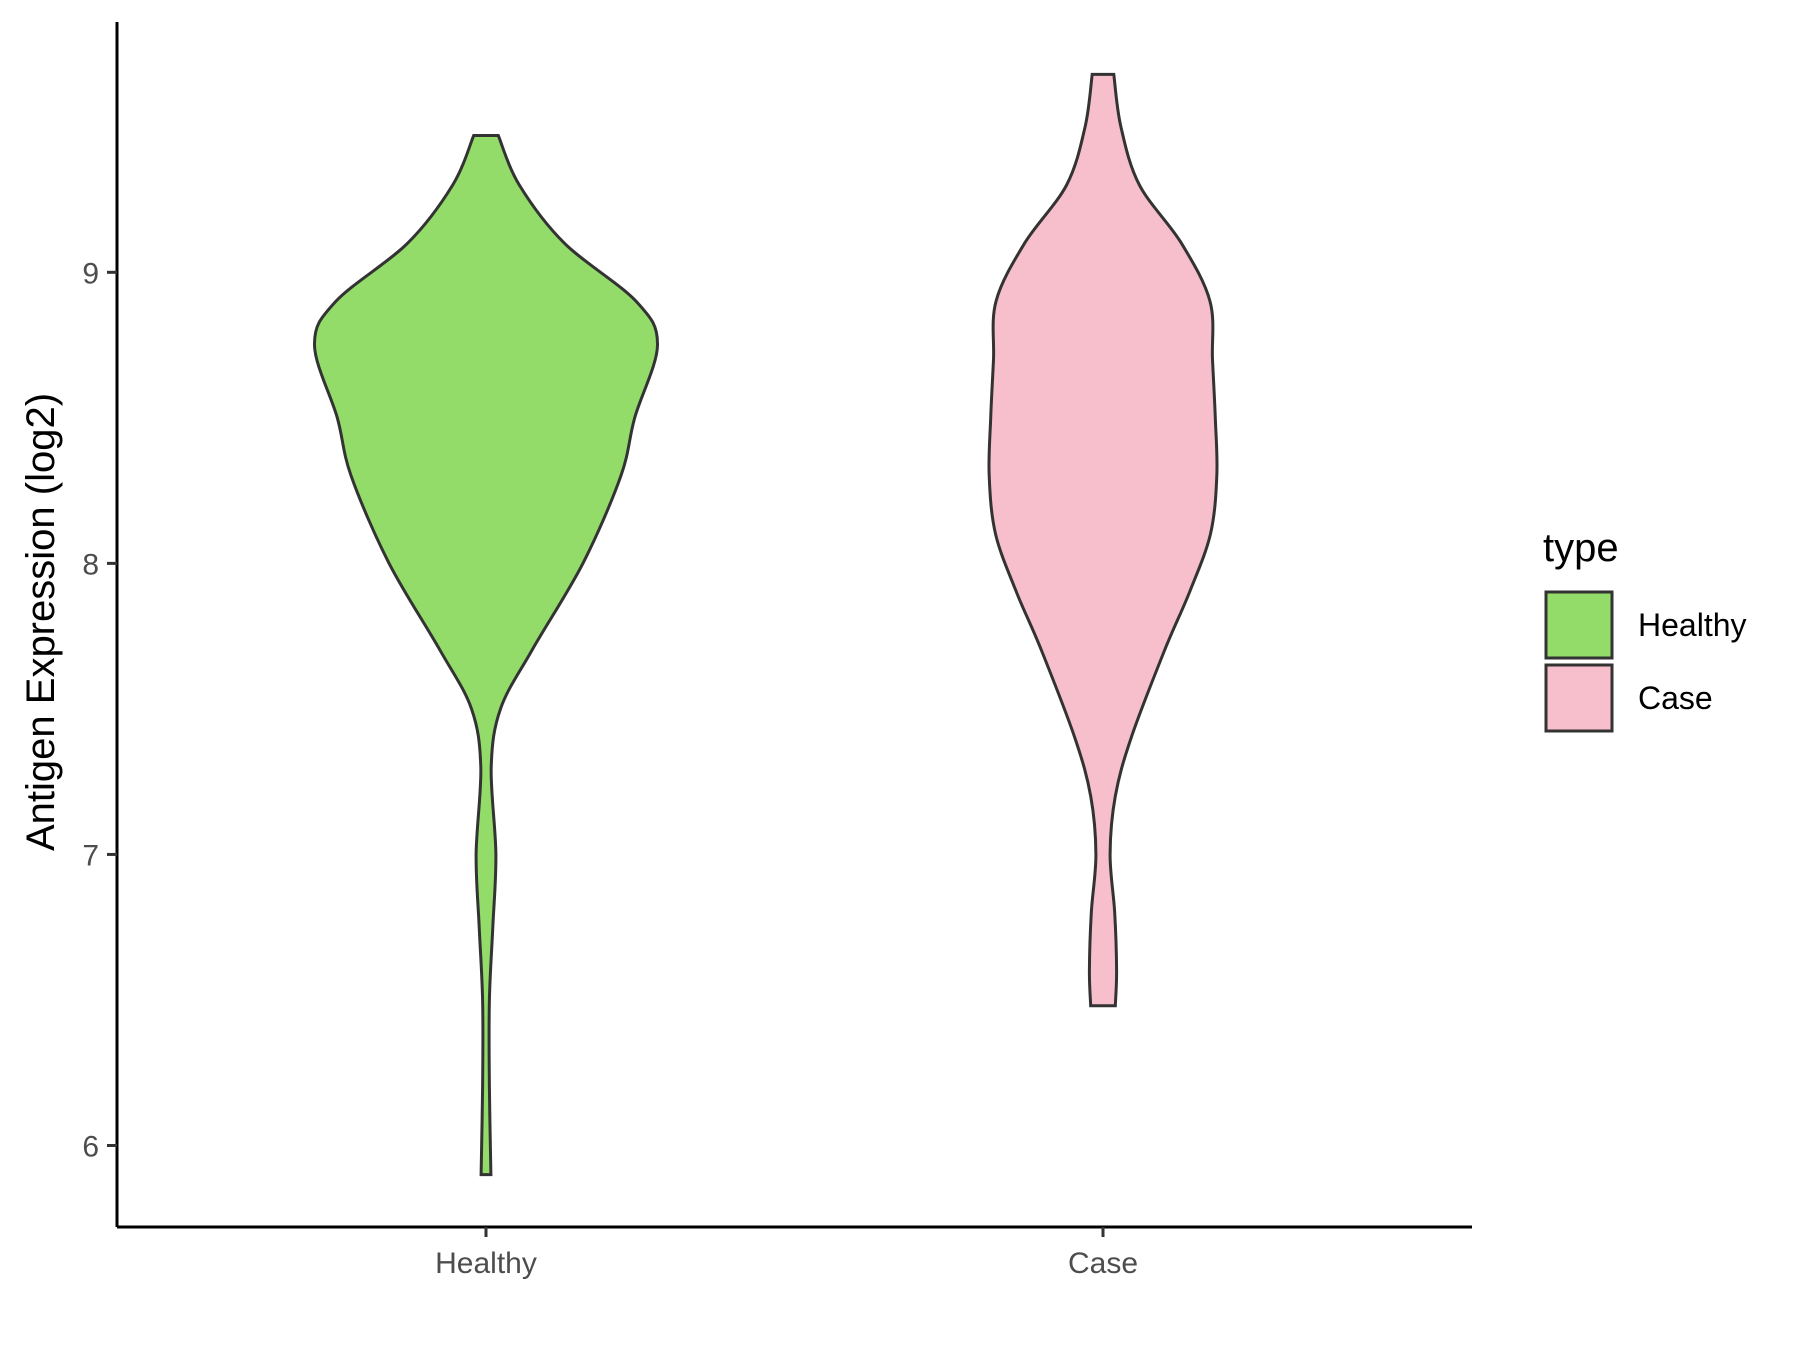 Image resolution: width=1800 pixels, height=1350 pixels. I want to click on legend-key-healthy, so click(1579, 625).